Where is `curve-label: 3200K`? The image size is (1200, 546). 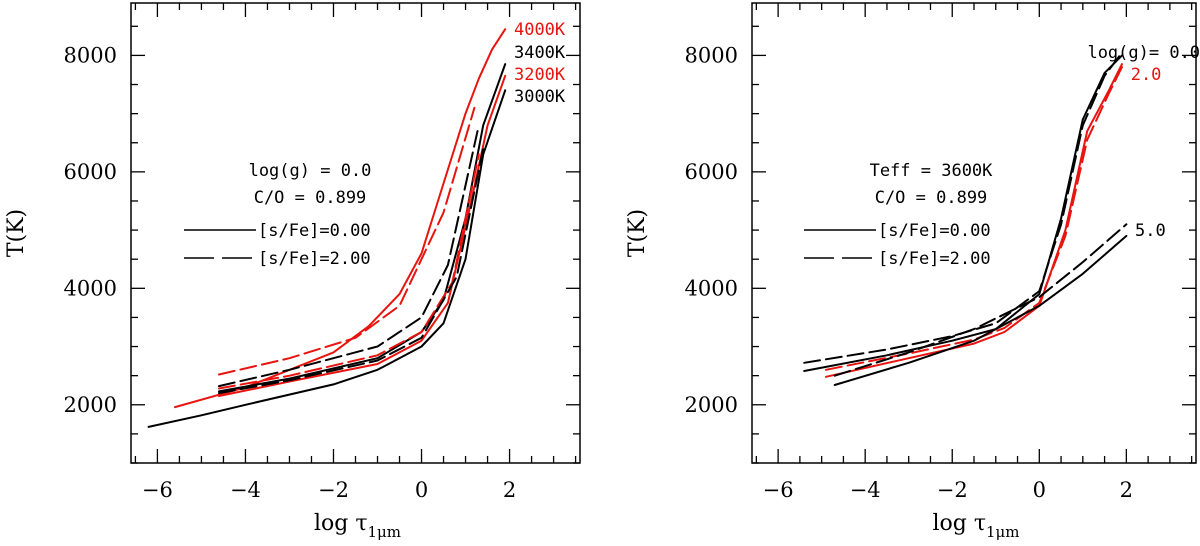
curve-label: 3200K is located at coordinates (540, 75).